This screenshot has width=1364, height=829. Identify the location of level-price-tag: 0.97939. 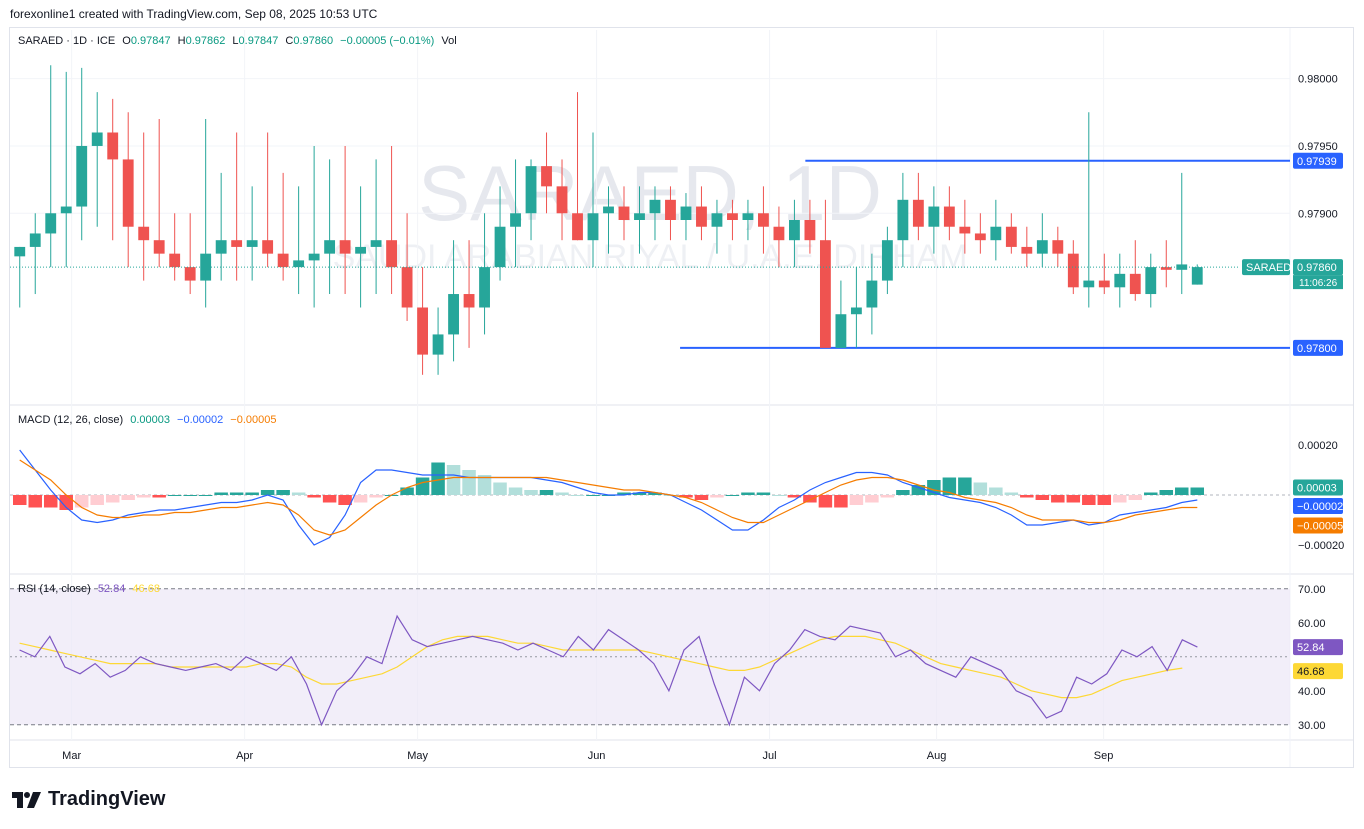
(1317, 162).